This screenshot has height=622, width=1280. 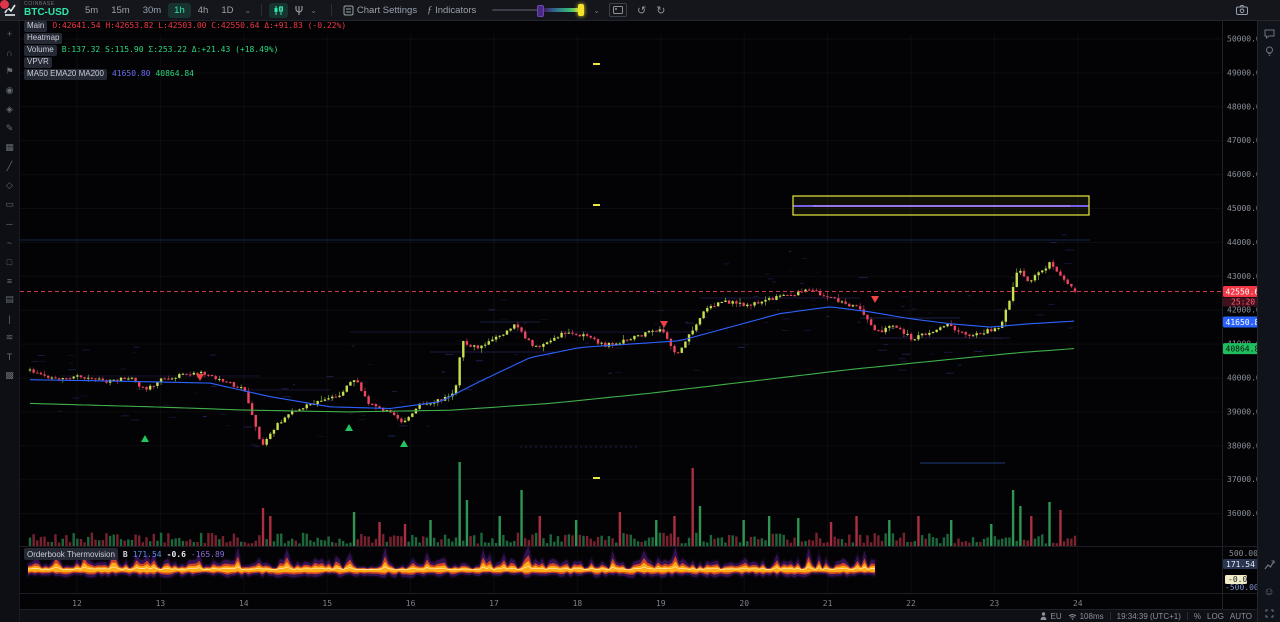 What do you see at coordinates (77, 603) in the screenshot?
I see `svg-text: 12` at bounding box center [77, 603].